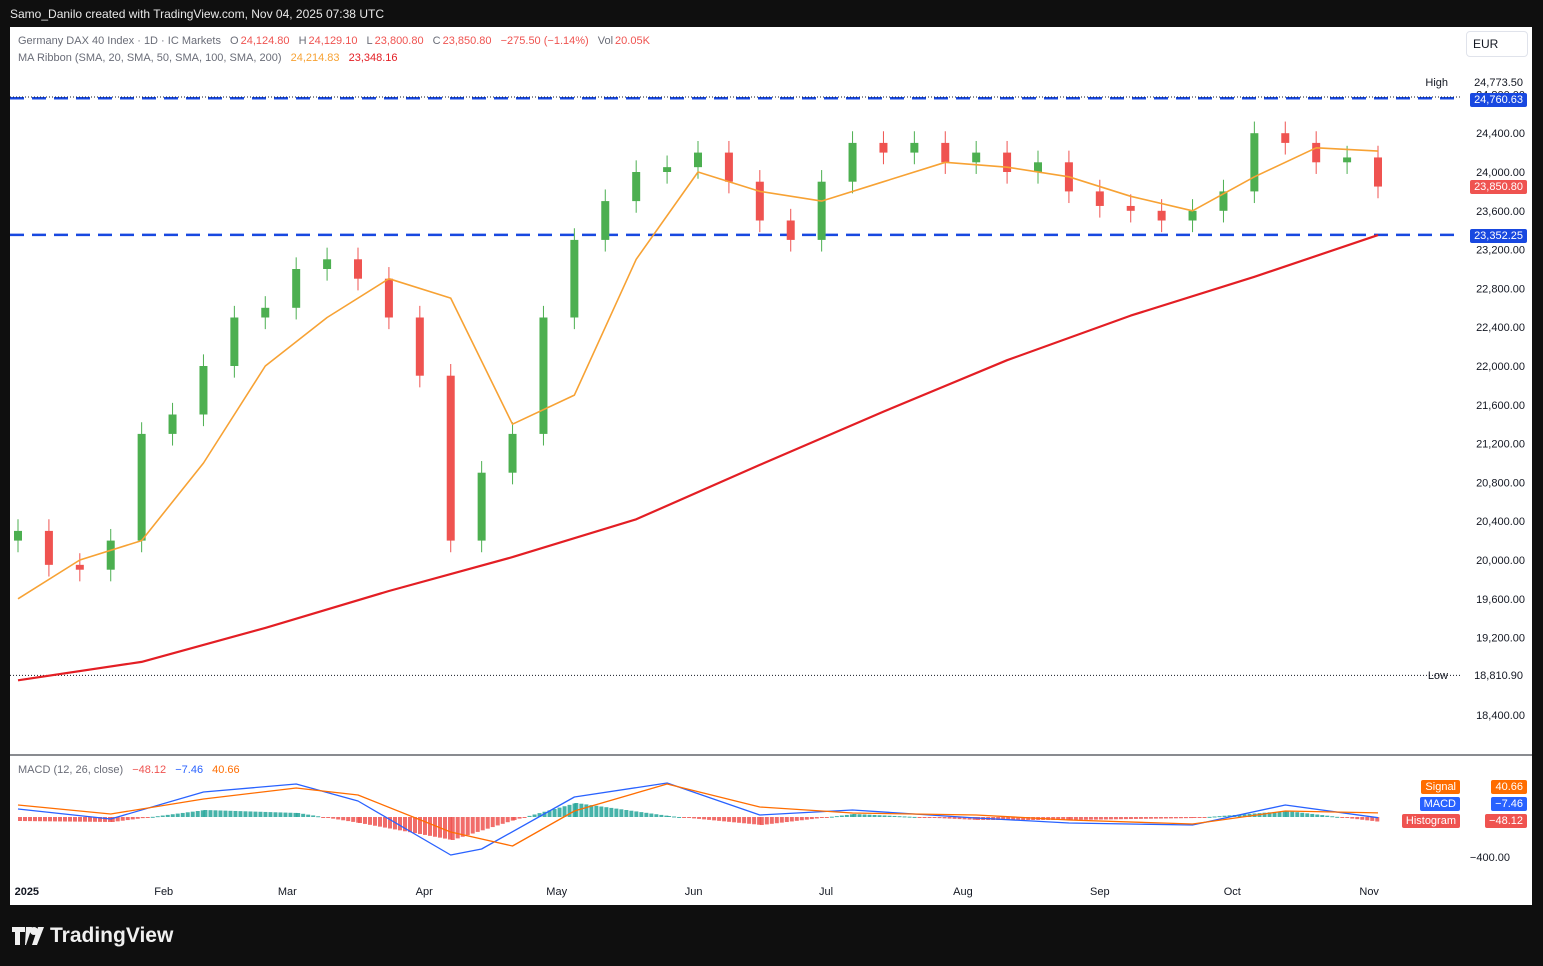 The image size is (1543, 966). What do you see at coordinates (544, 41) in the screenshot?
I see `change-value: −275.50 (−1.14%)` at bounding box center [544, 41].